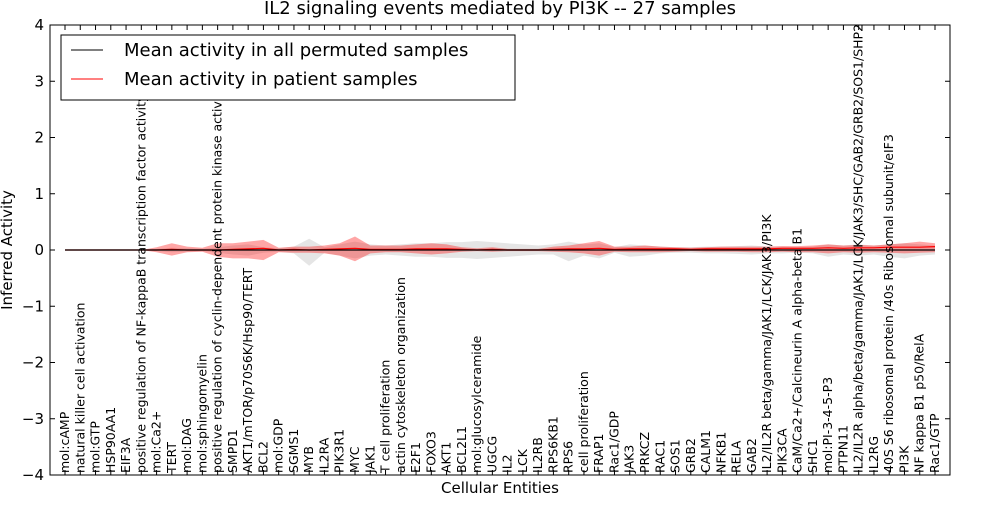 The image size is (1000, 505). What do you see at coordinates (827, 425) in the screenshot?
I see `x-tick-label: mol:PI-3-4-5-P3` at bounding box center [827, 425].